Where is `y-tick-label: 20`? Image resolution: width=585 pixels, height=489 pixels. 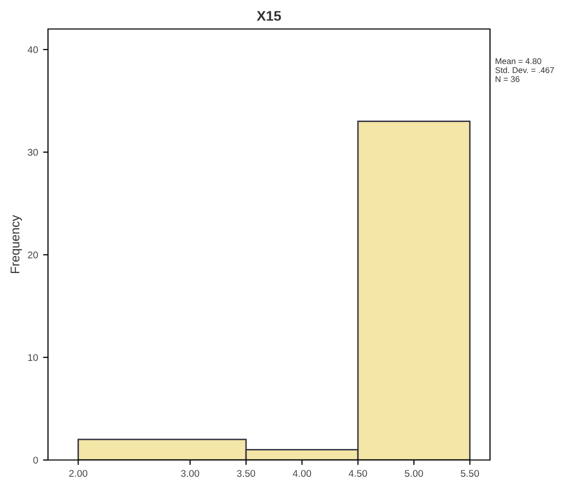
y-tick-label: 20 is located at coordinates (33, 254).